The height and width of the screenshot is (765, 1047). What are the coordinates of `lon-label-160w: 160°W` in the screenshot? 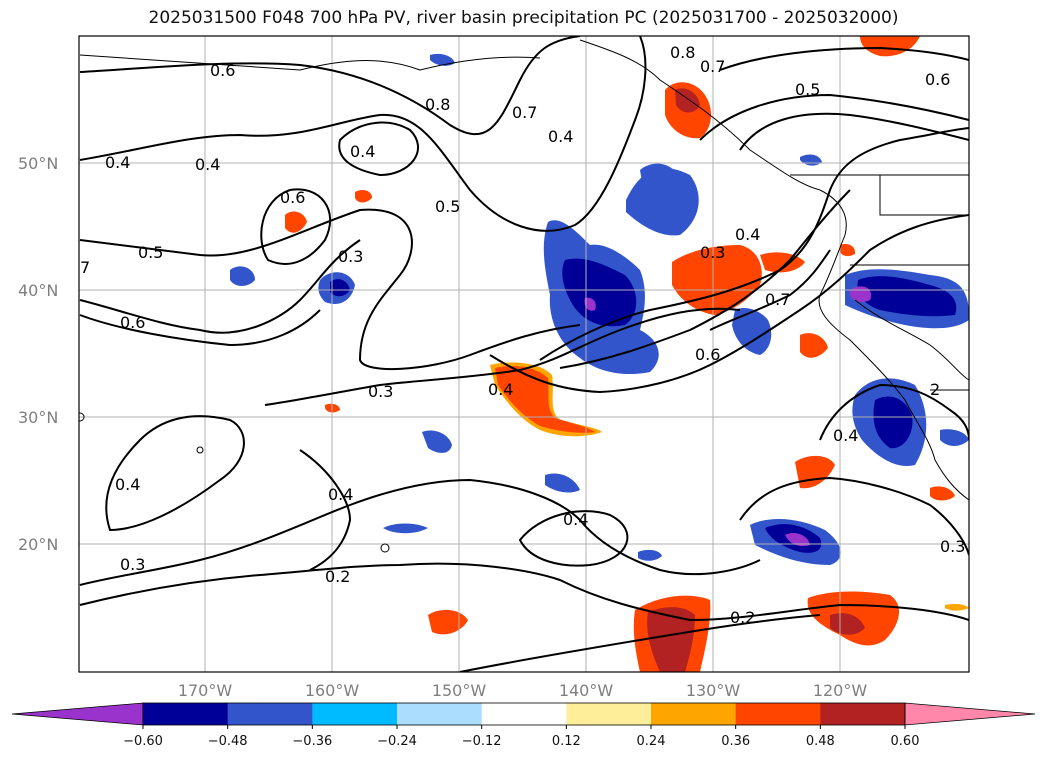 It's located at (332, 690).